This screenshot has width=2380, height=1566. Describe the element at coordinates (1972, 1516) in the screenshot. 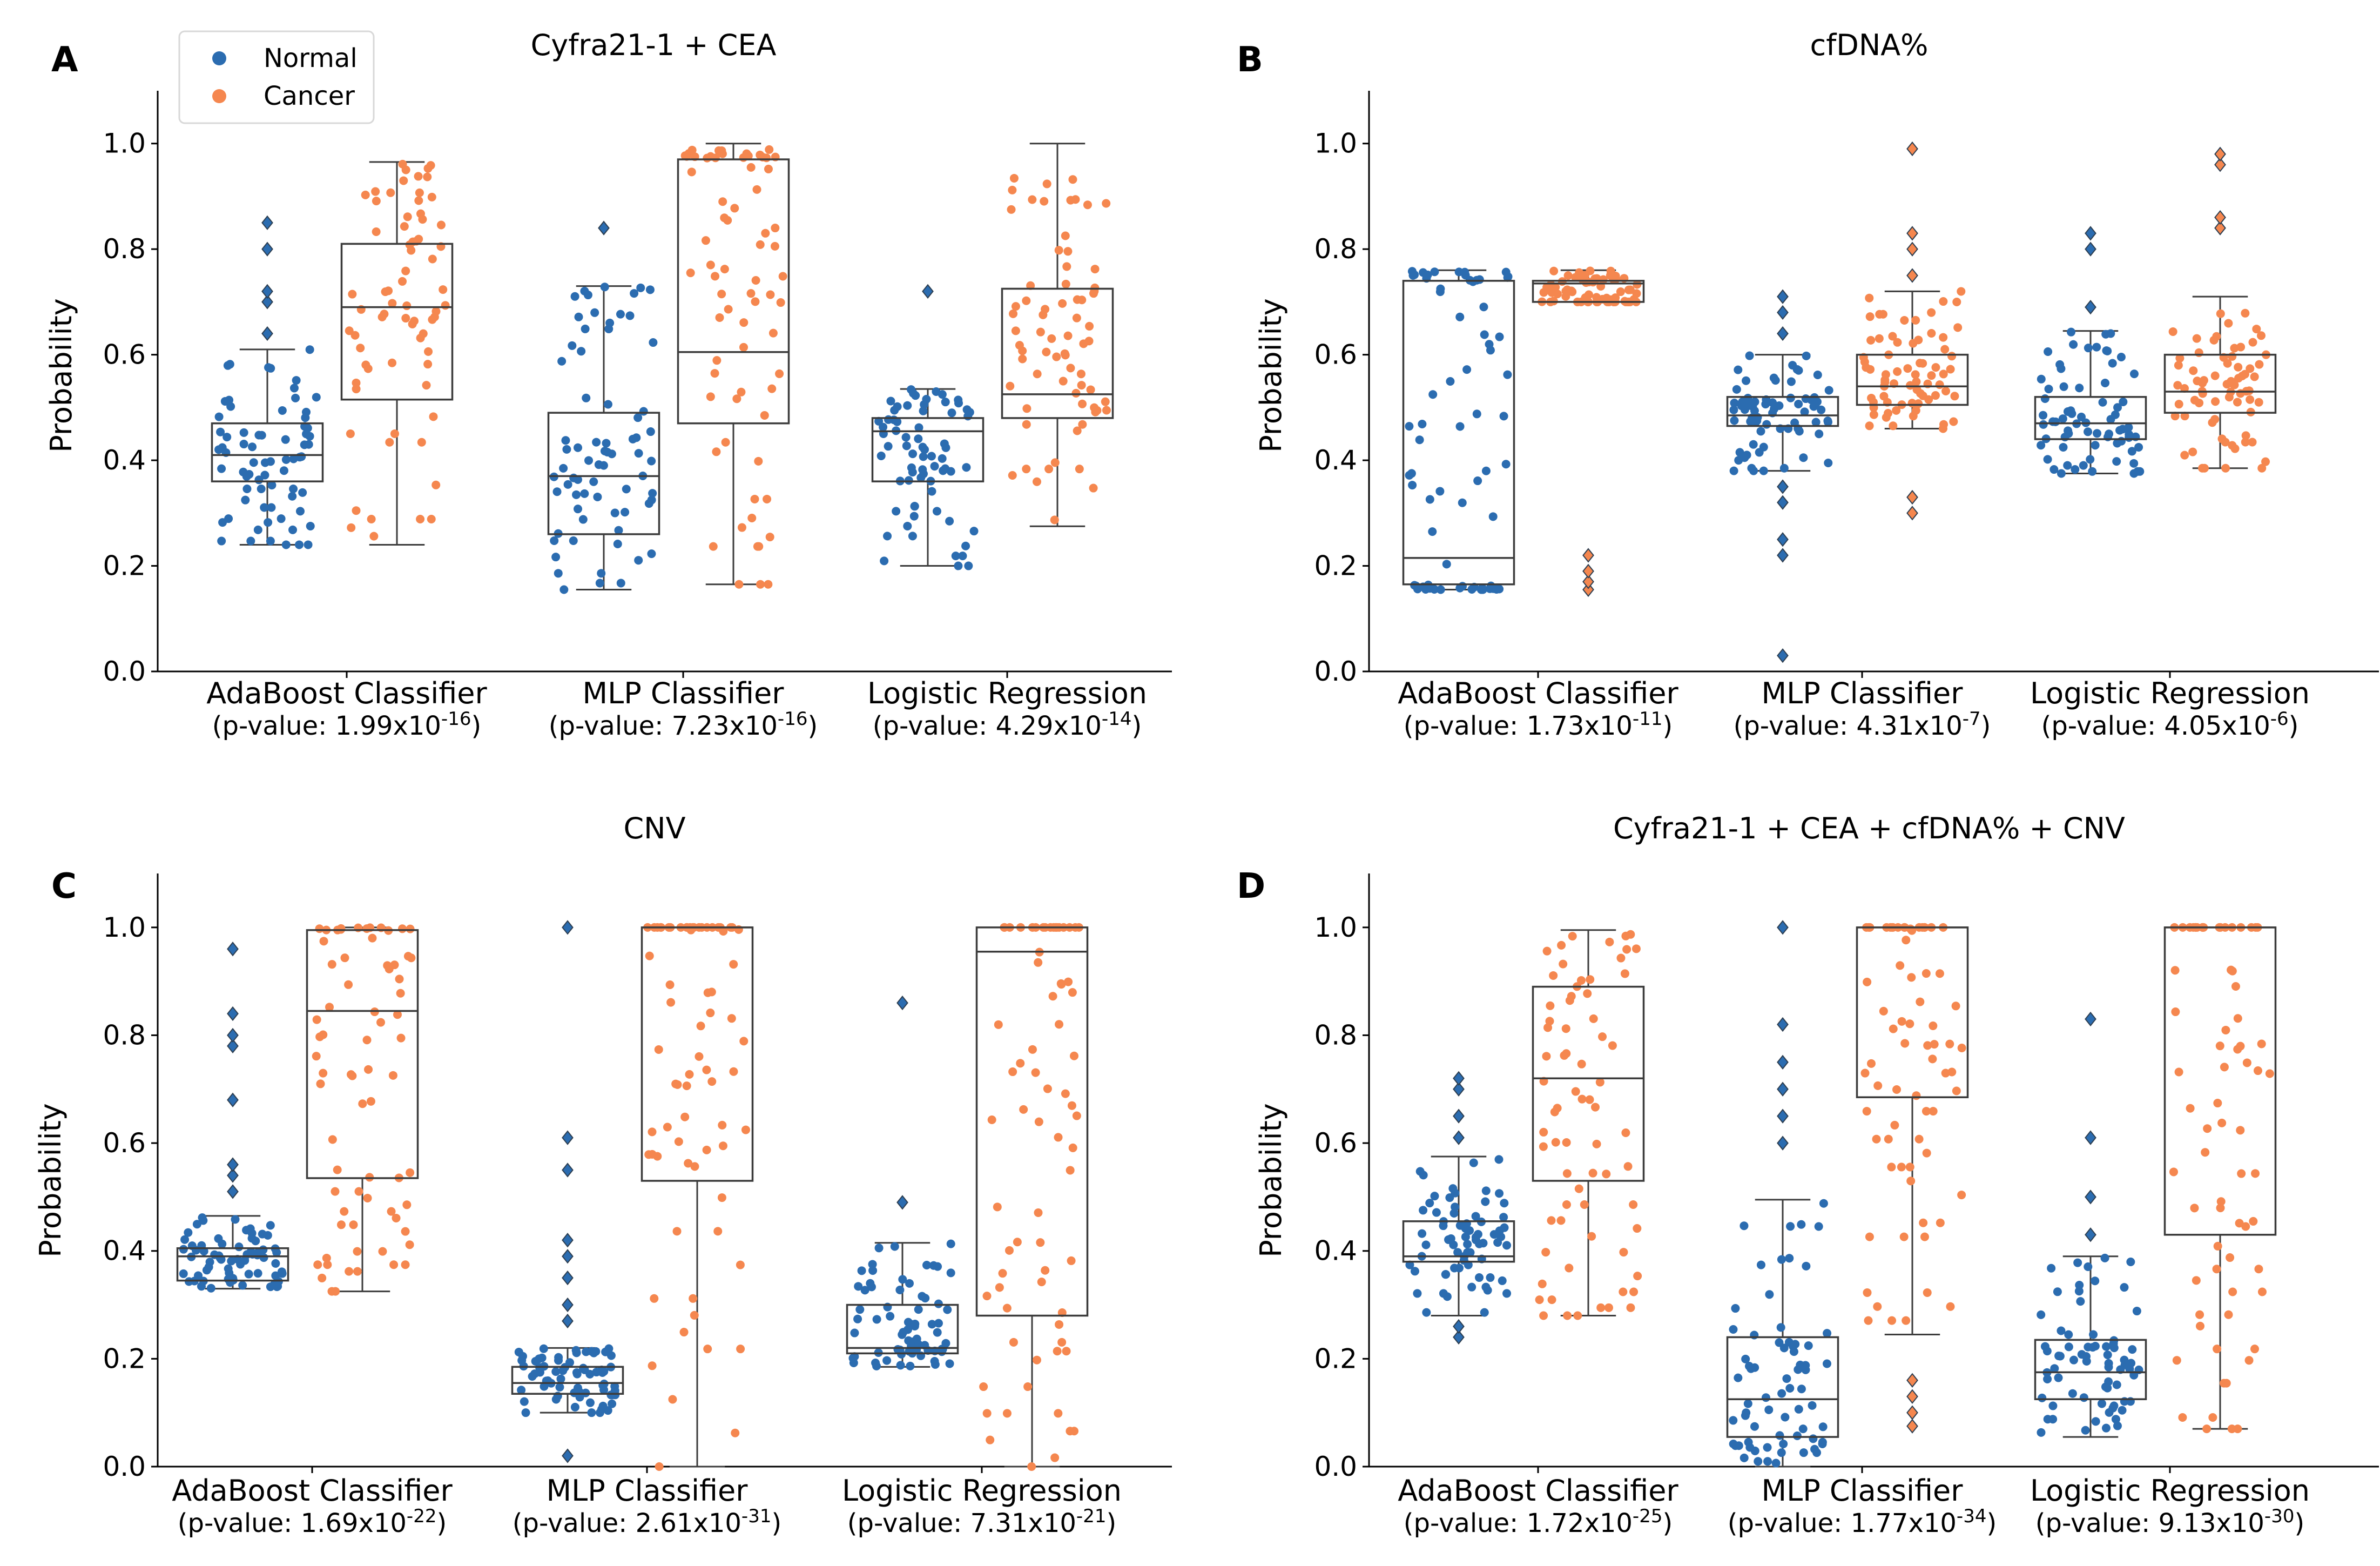

I see `p-value-exponent: -34` at that location.